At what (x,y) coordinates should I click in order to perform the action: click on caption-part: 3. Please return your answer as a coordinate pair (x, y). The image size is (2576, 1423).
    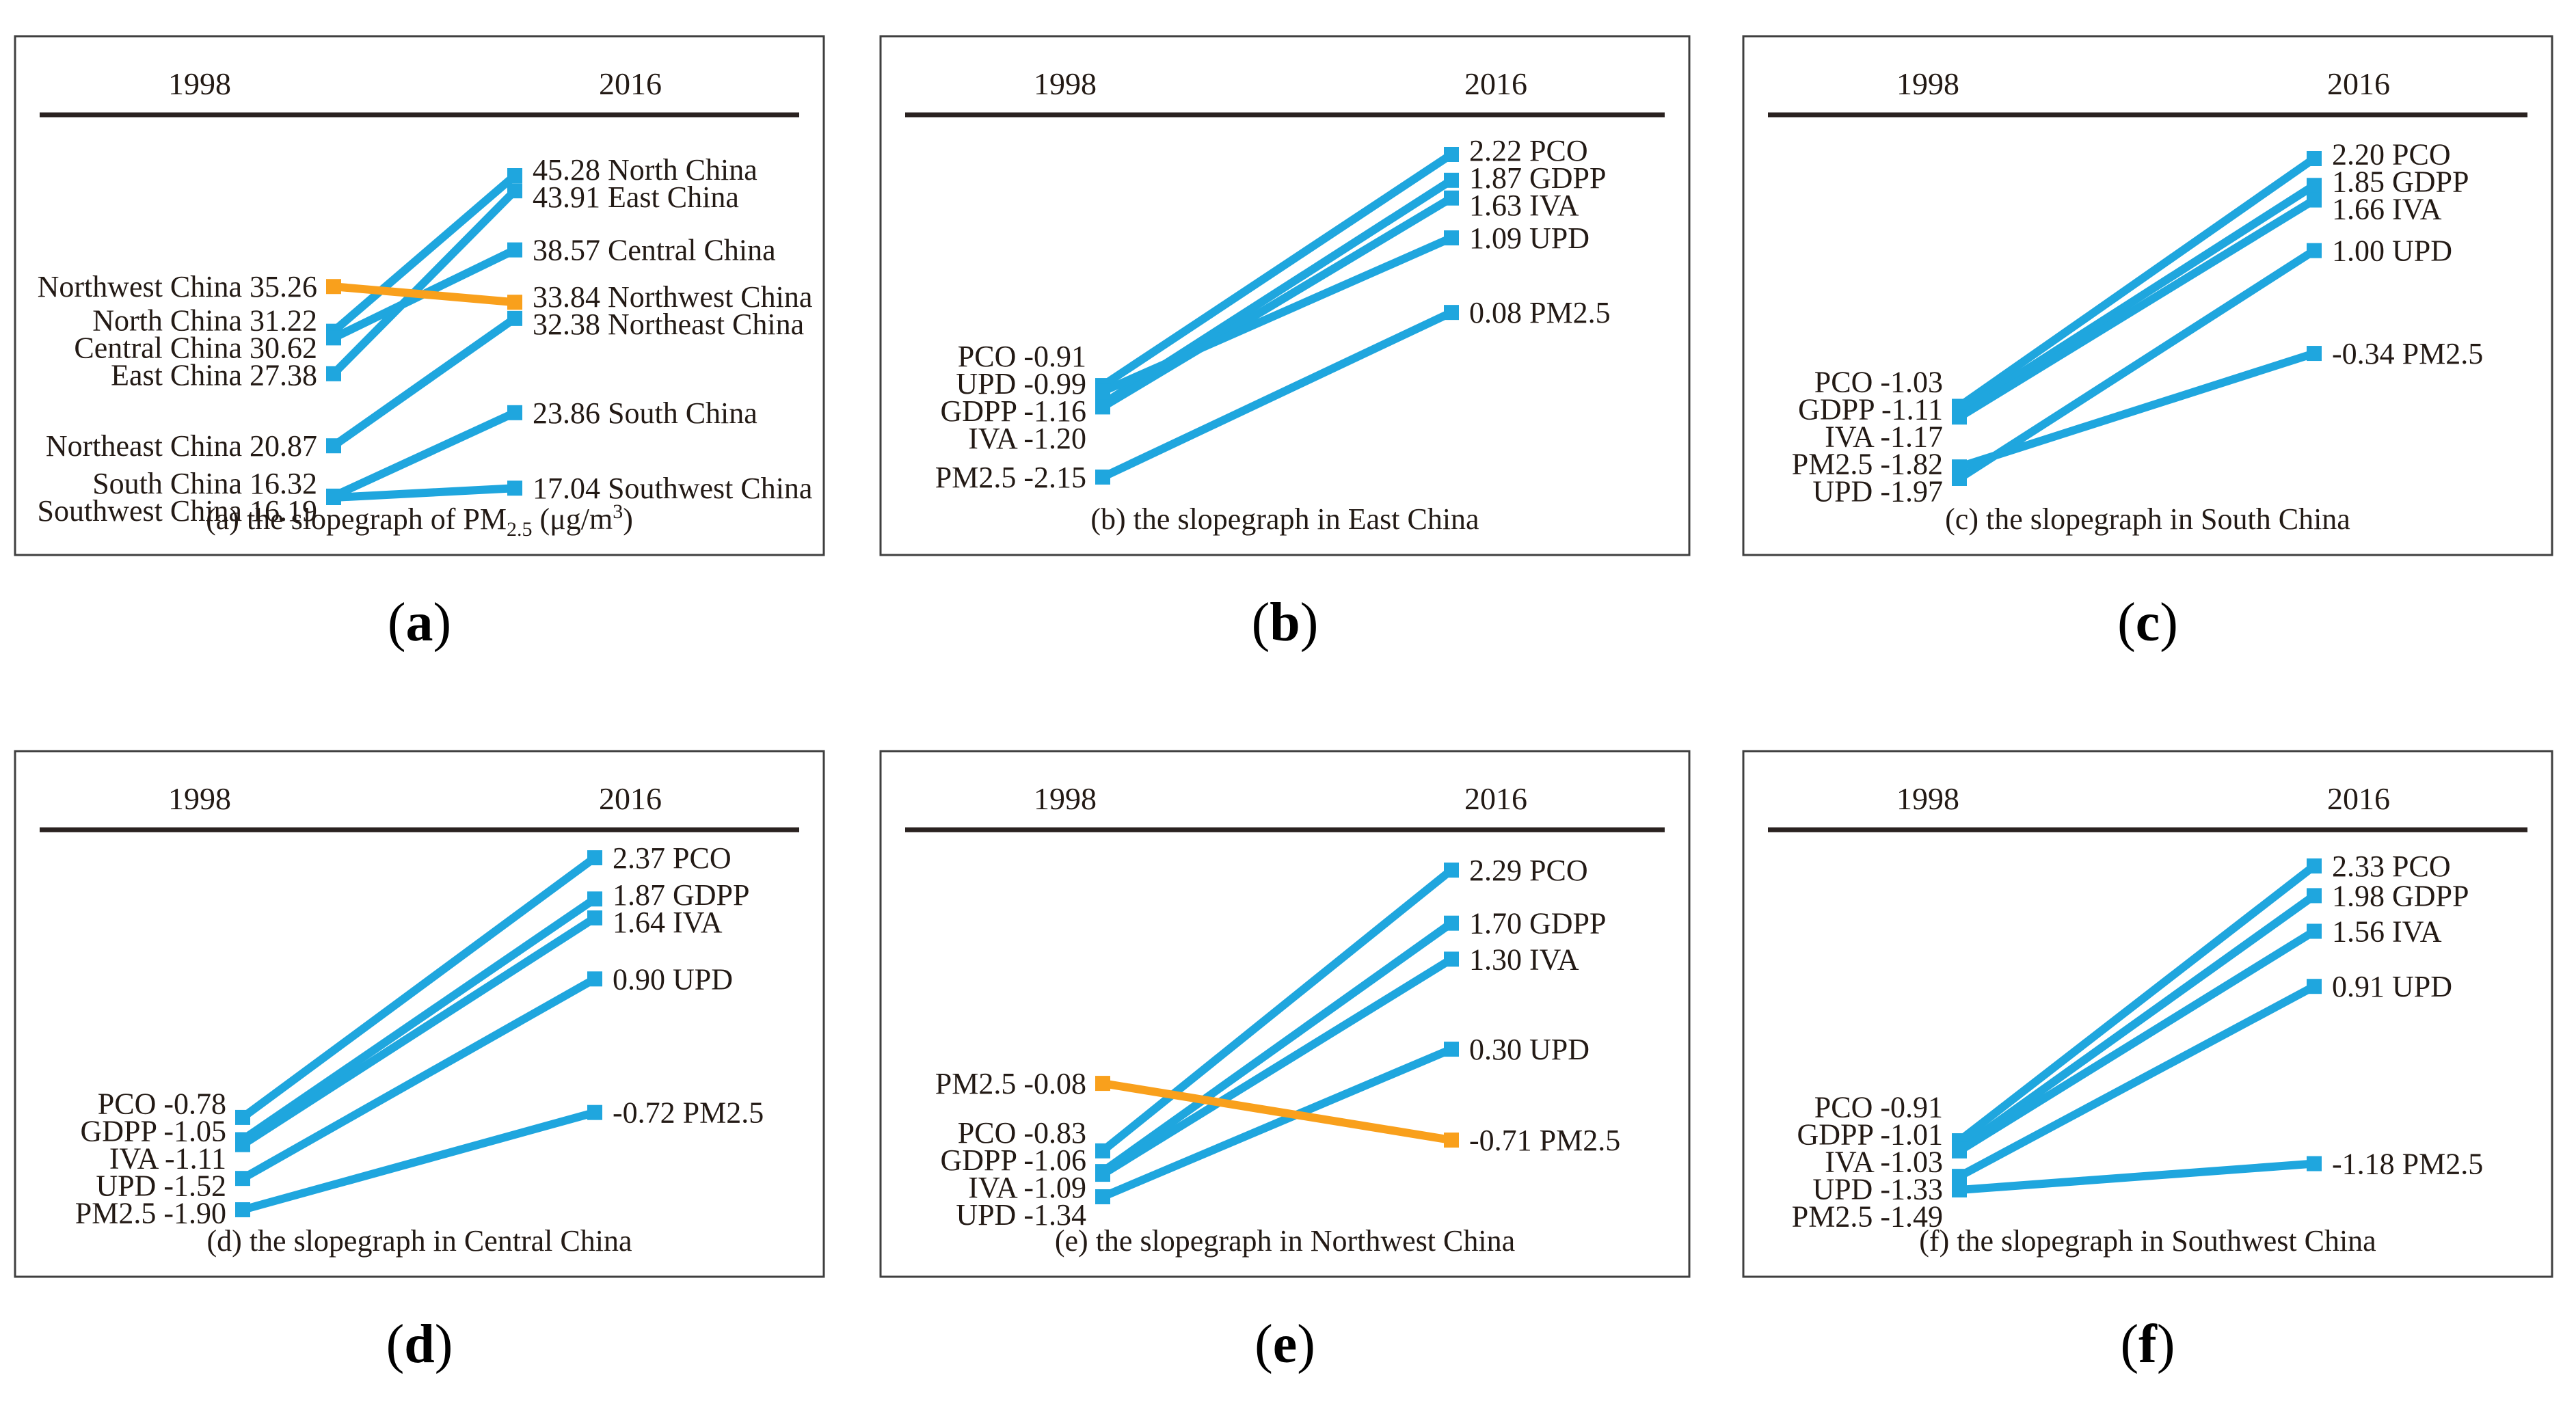
    Looking at the image, I should click on (618, 511).